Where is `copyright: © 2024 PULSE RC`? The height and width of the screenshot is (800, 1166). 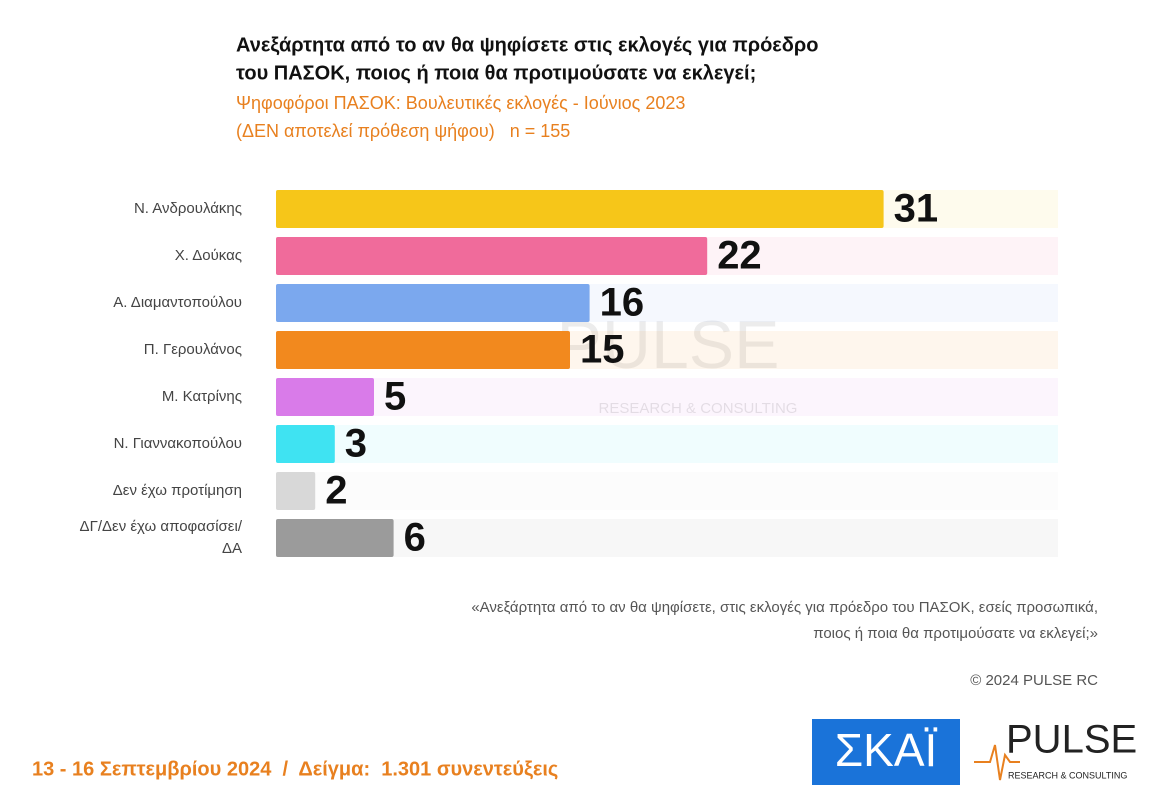
copyright: © 2024 PULSE RC is located at coordinates (1034, 680).